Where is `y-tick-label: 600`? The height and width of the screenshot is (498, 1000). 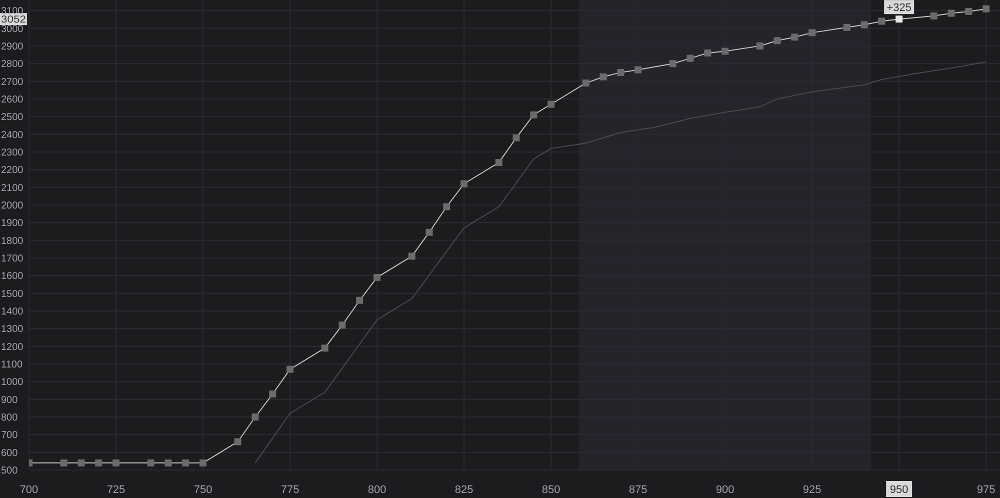
y-tick-label: 600 is located at coordinates (9, 453).